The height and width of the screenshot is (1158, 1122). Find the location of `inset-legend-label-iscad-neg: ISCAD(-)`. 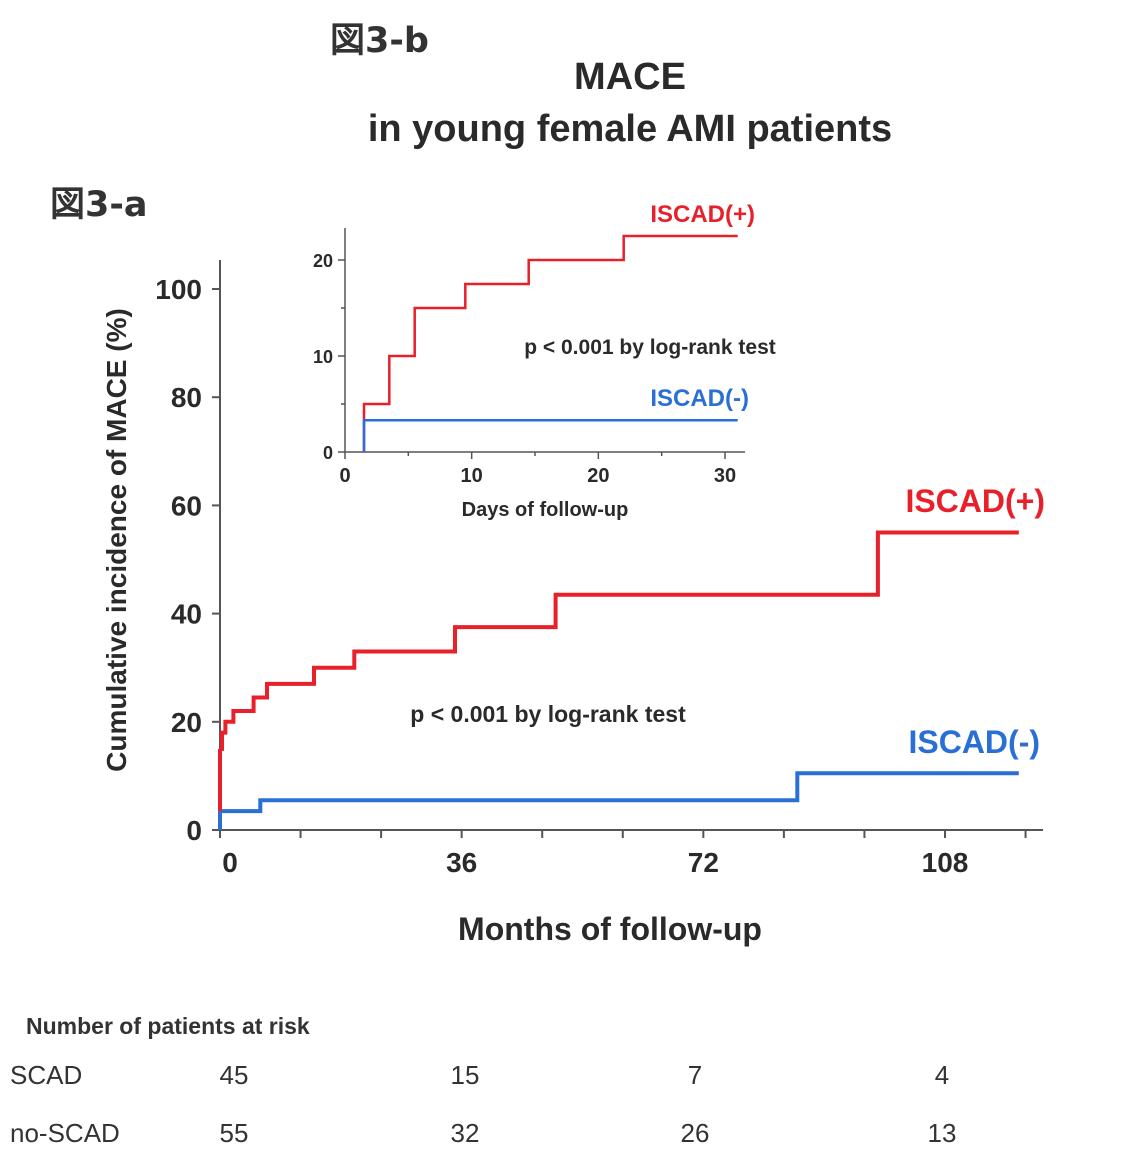

inset-legend-label-iscad-neg: ISCAD(-) is located at coordinates (699, 398).